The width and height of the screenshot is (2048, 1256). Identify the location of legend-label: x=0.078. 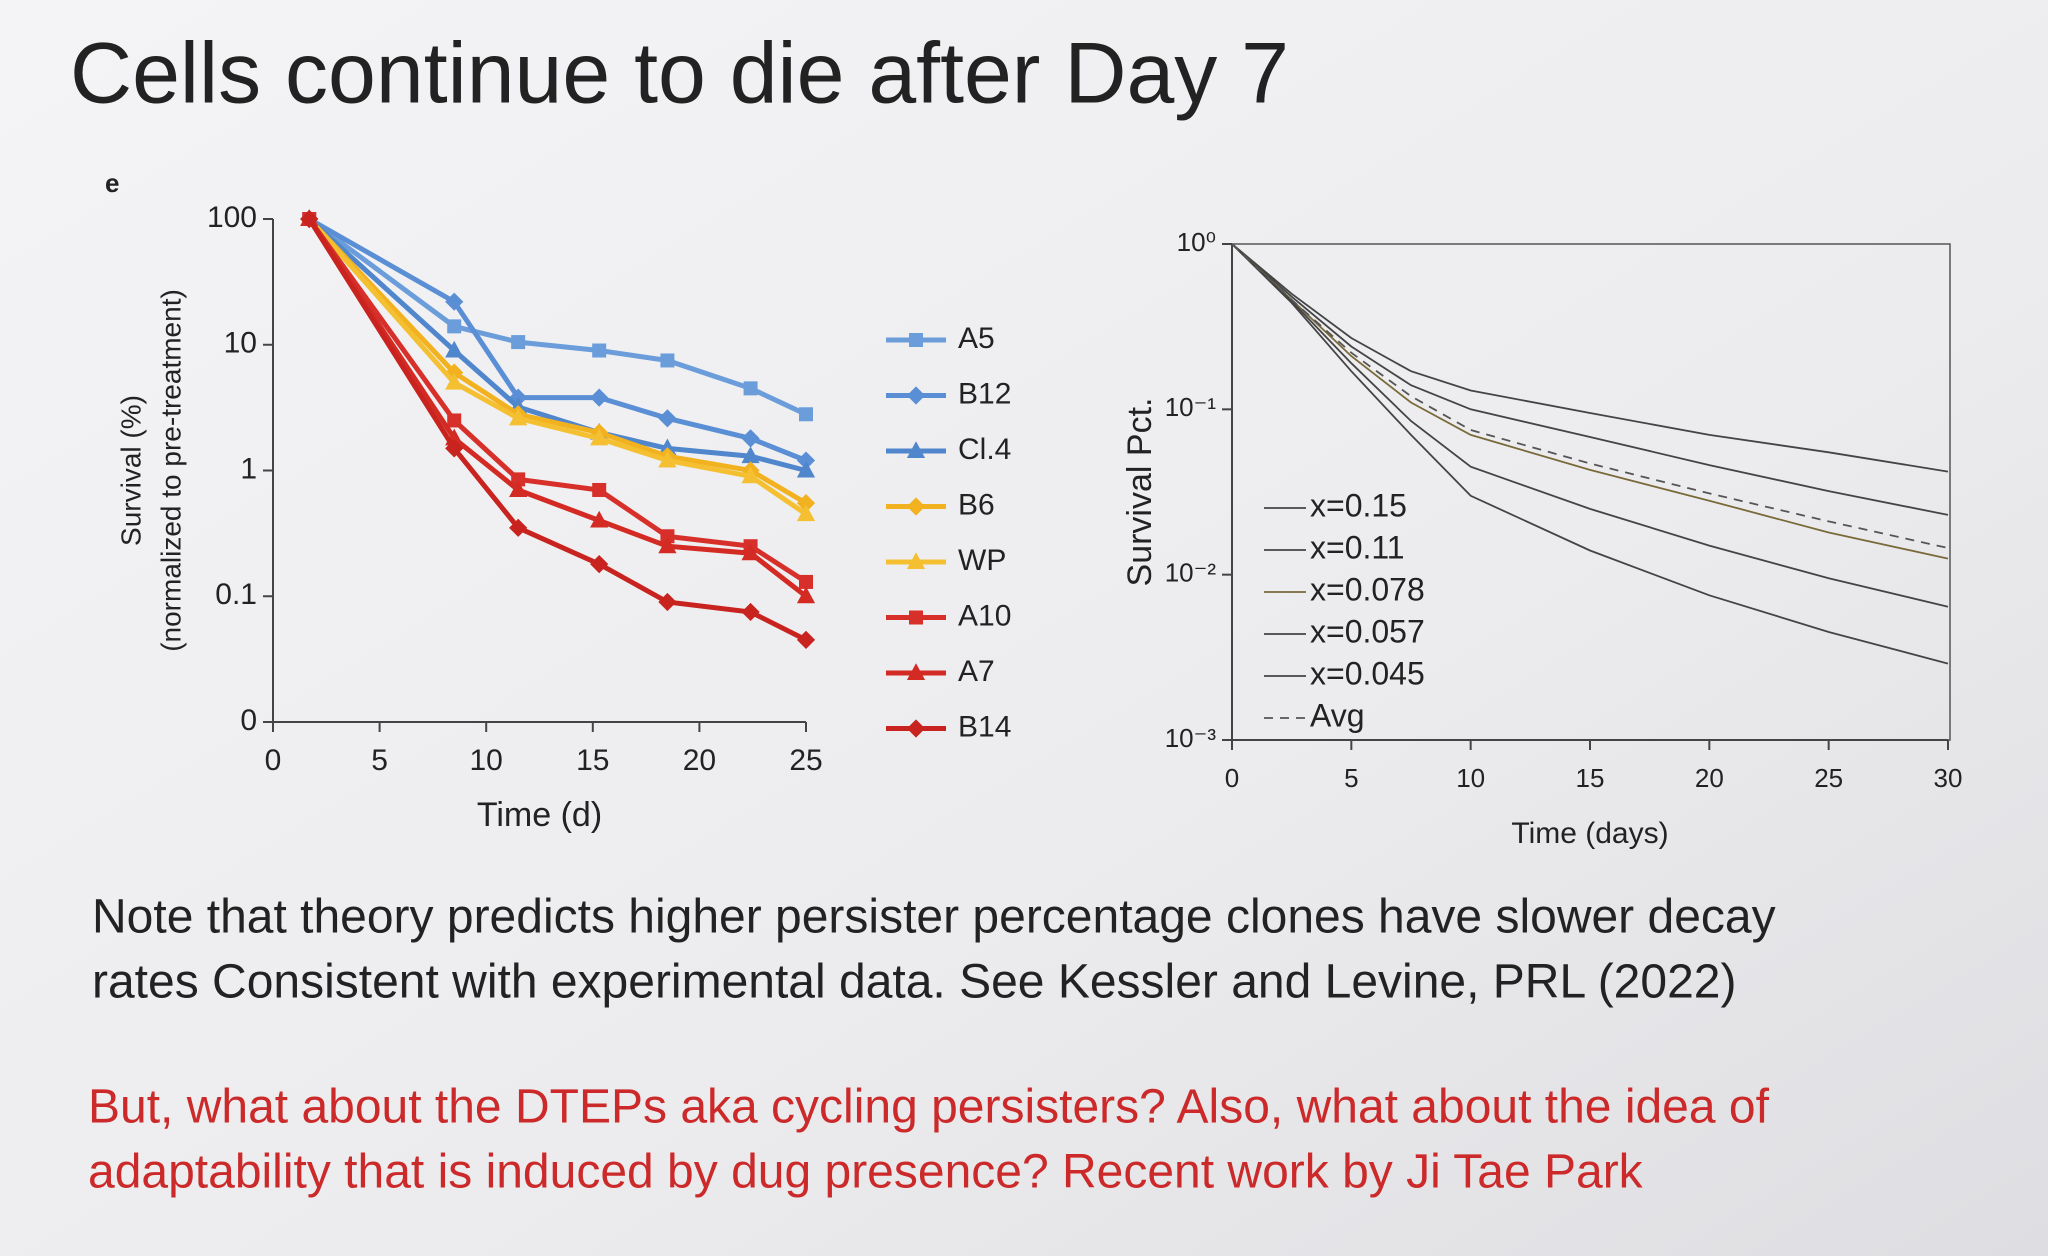
(1367, 589).